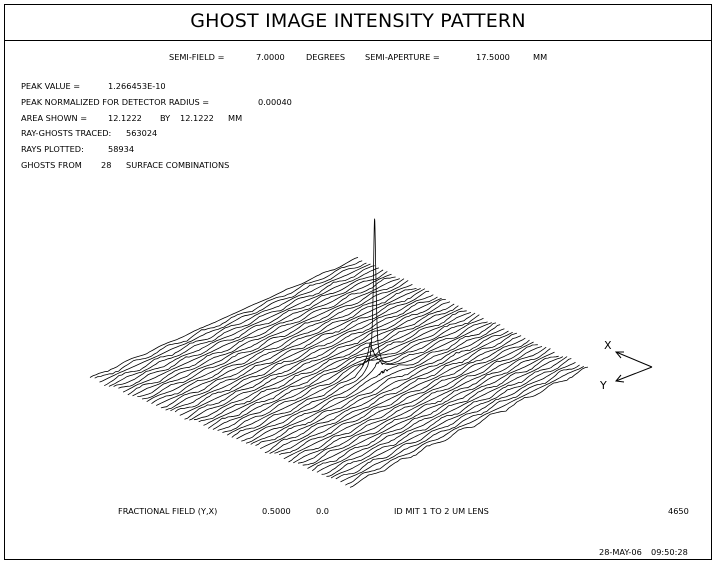 This screenshot has width=716, height=564. I want to click on lens-id: ID MIT 1 TO 2 UM LENS, so click(441, 511).